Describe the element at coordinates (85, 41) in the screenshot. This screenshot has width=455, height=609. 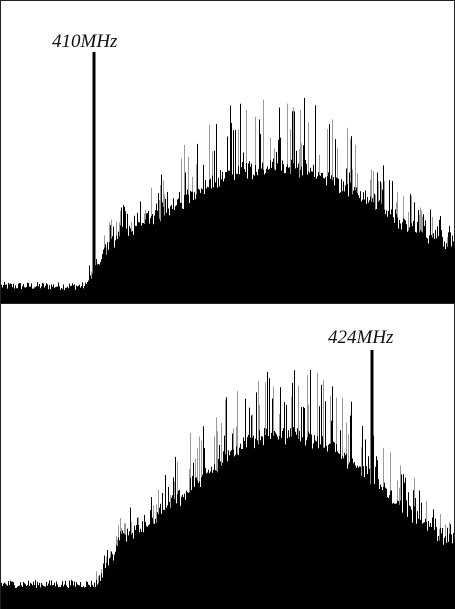
I see `frequency-label: 410MHz` at that location.